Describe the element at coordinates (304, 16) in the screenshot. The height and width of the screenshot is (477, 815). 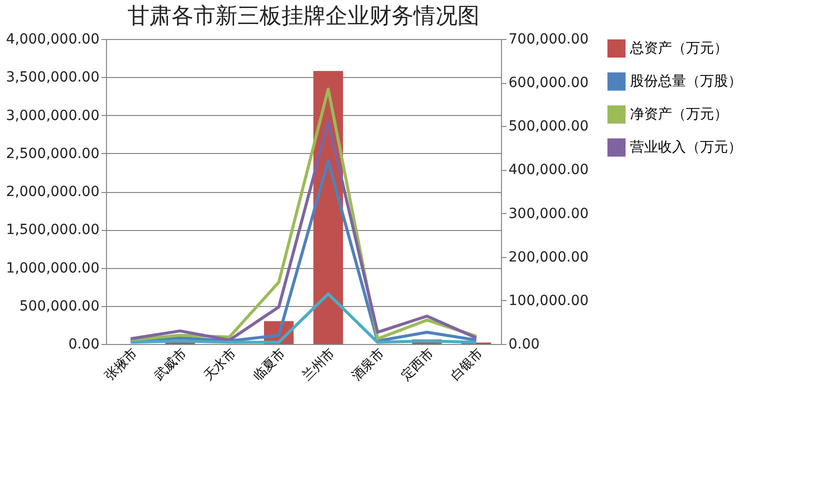
I see `chart-title: 甘肃各市新三板挂牌企业财务情况图` at that location.